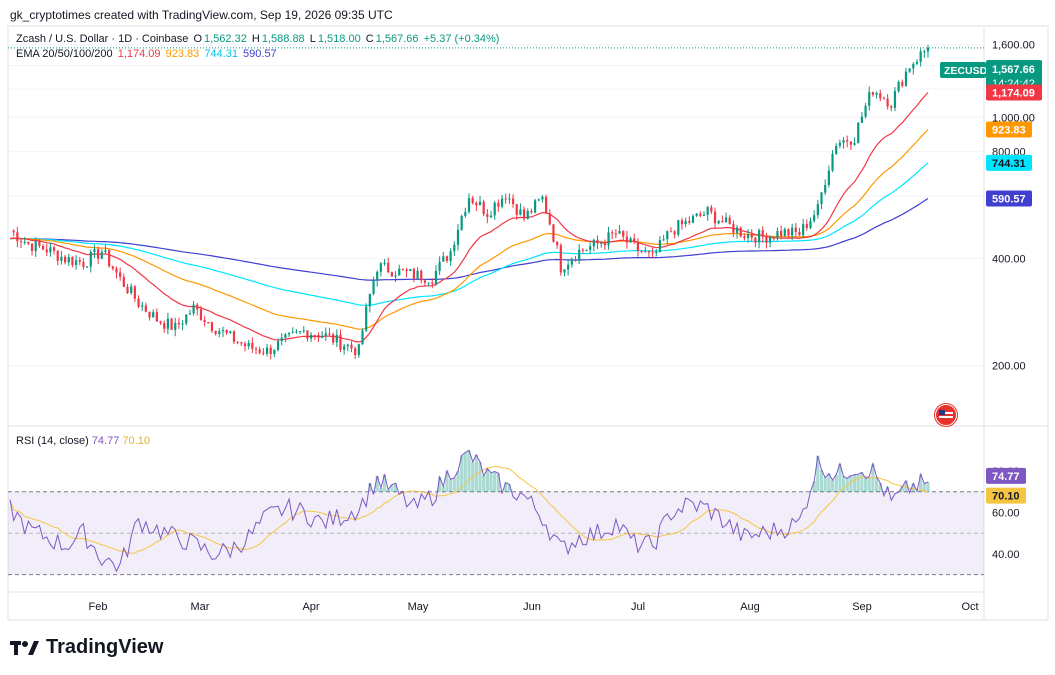  Describe the element at coordinates (1013, 118) in the screenshot. I see `price-tick-label: 1,000.00` at that location.